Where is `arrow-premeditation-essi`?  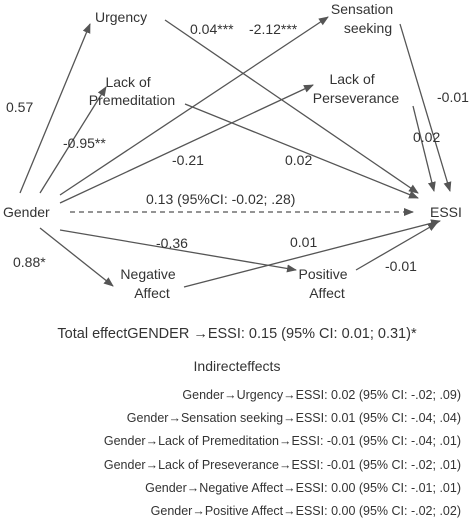
arrow-premeditation-essi is located at coordinates (301, 151).